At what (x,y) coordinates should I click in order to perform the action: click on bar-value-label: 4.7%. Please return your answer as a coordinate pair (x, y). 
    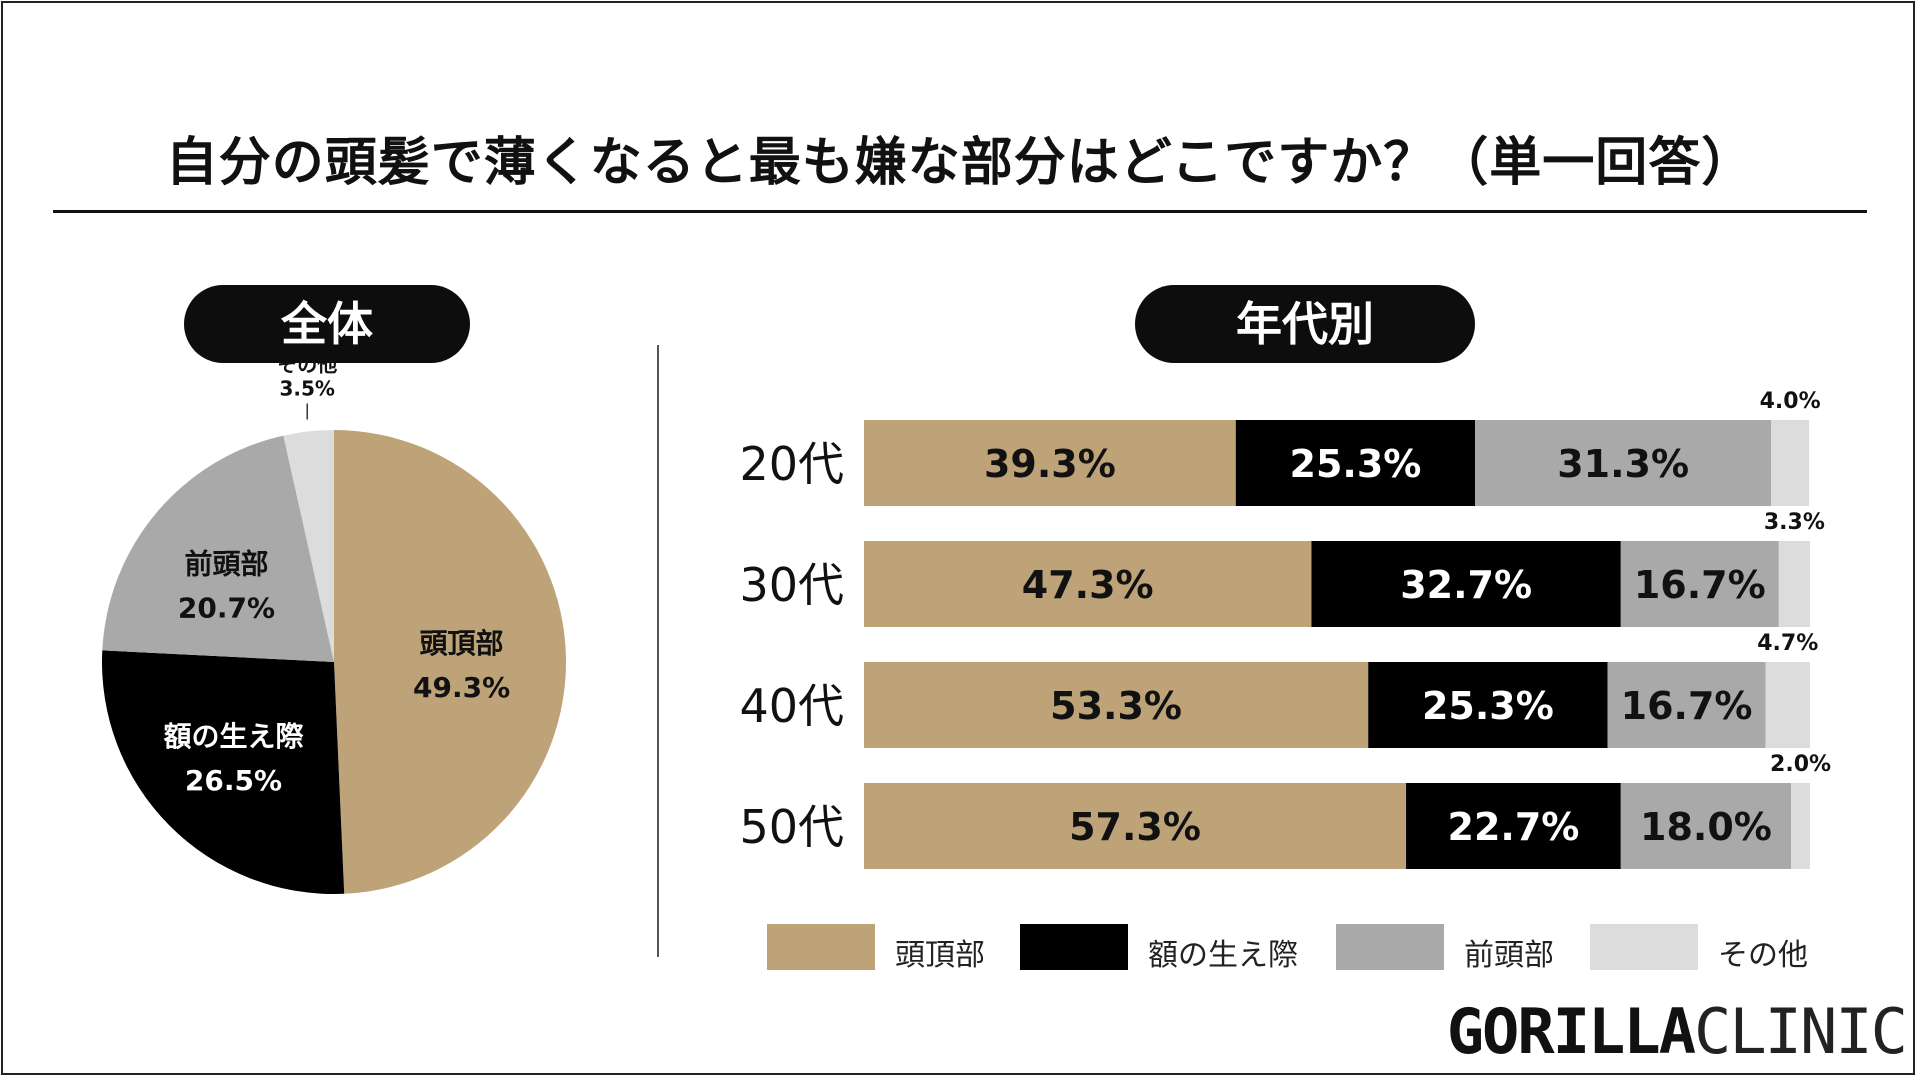
    Looking at the image, I should click on (1787, 643).